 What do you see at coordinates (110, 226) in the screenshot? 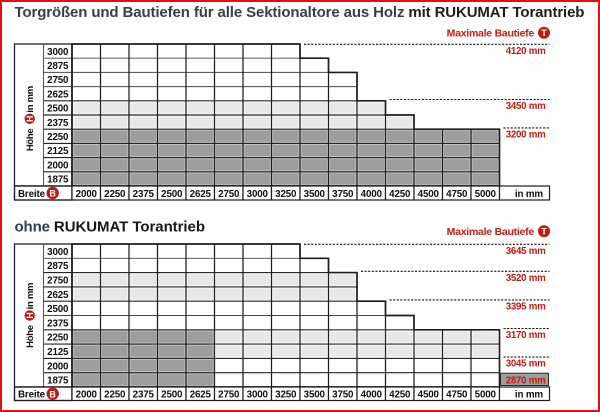
I see `svg-text: ohne RUKUMAT Torantrieb` at bounding box center [110, 226].